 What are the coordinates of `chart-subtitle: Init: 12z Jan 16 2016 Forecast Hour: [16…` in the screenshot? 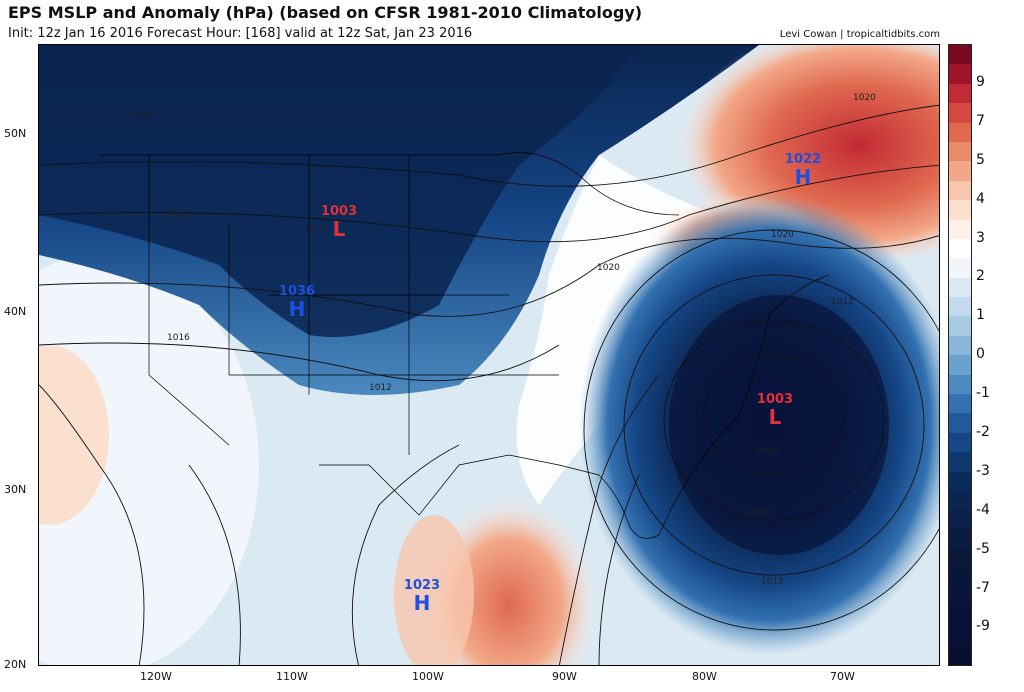 It's located at (240, 33).